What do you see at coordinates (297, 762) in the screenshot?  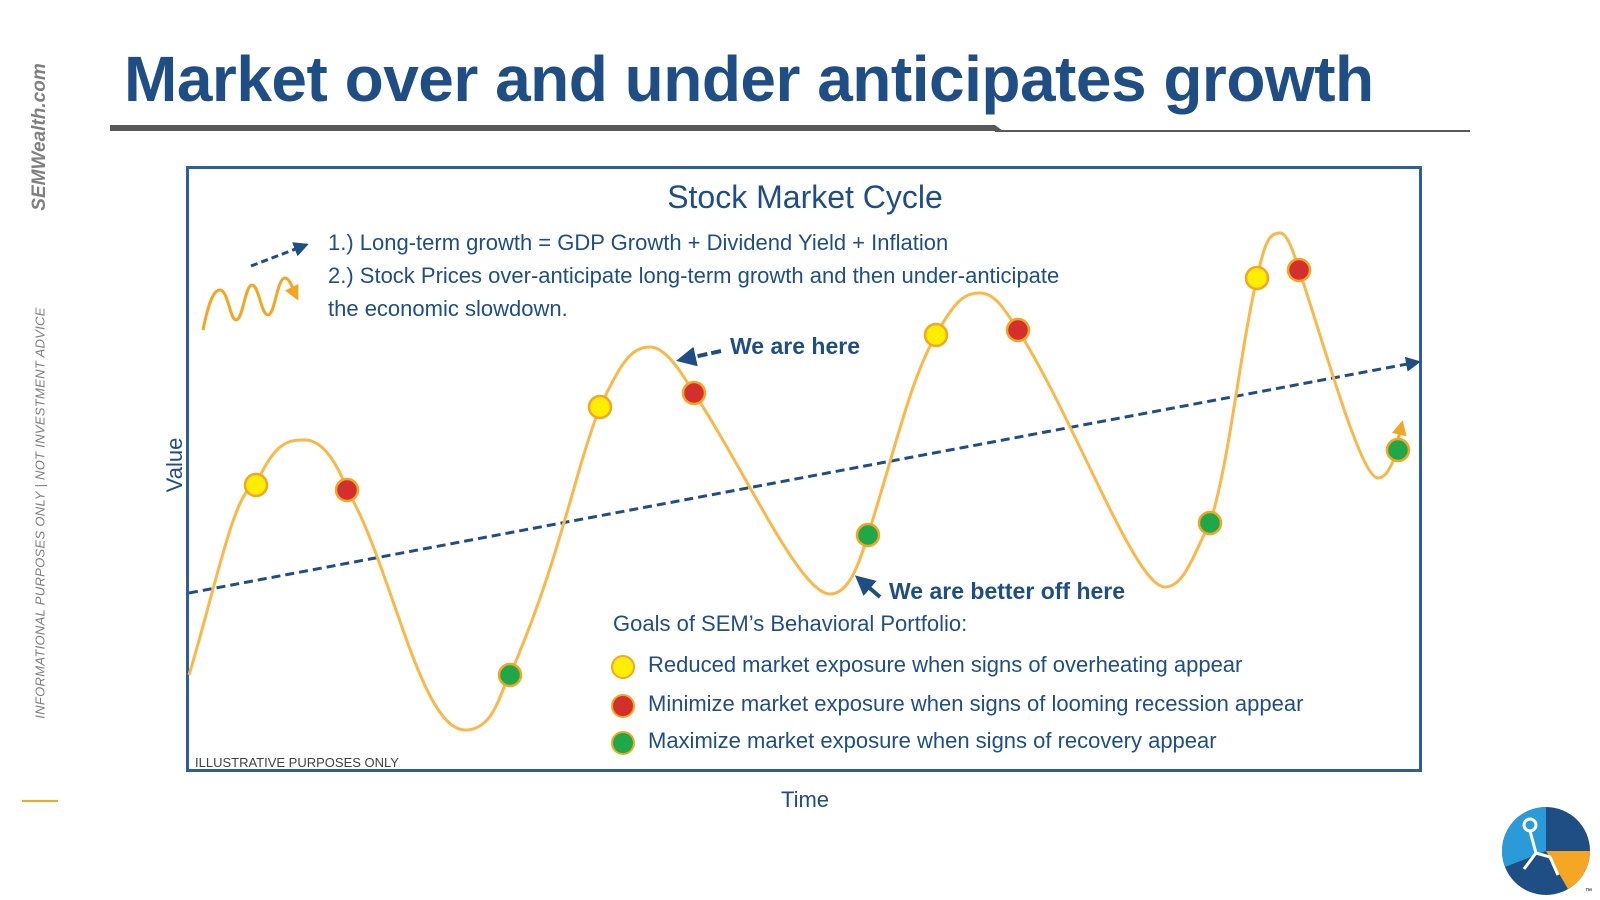 I see `illustrative-footnote: ILLUSTRATIVE PURPOSES ONLY` at bounding box center [297, 762].